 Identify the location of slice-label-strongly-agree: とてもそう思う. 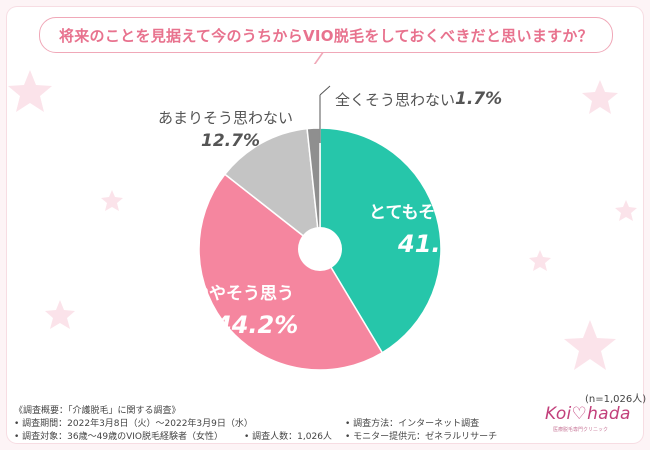
(428, 213).